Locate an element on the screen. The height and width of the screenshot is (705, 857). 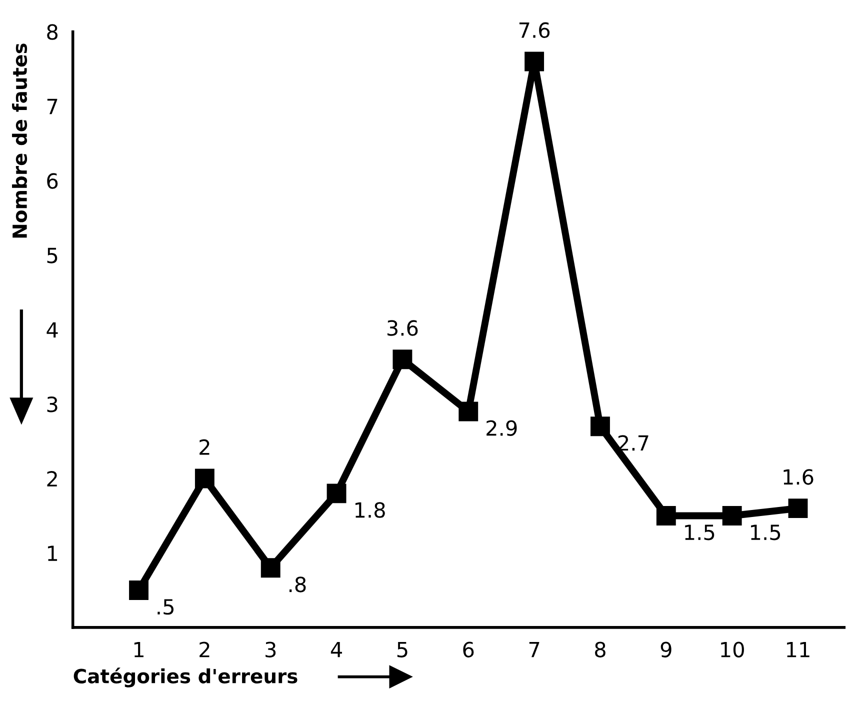
data-label: 2 is located at coordinates (205, 447).